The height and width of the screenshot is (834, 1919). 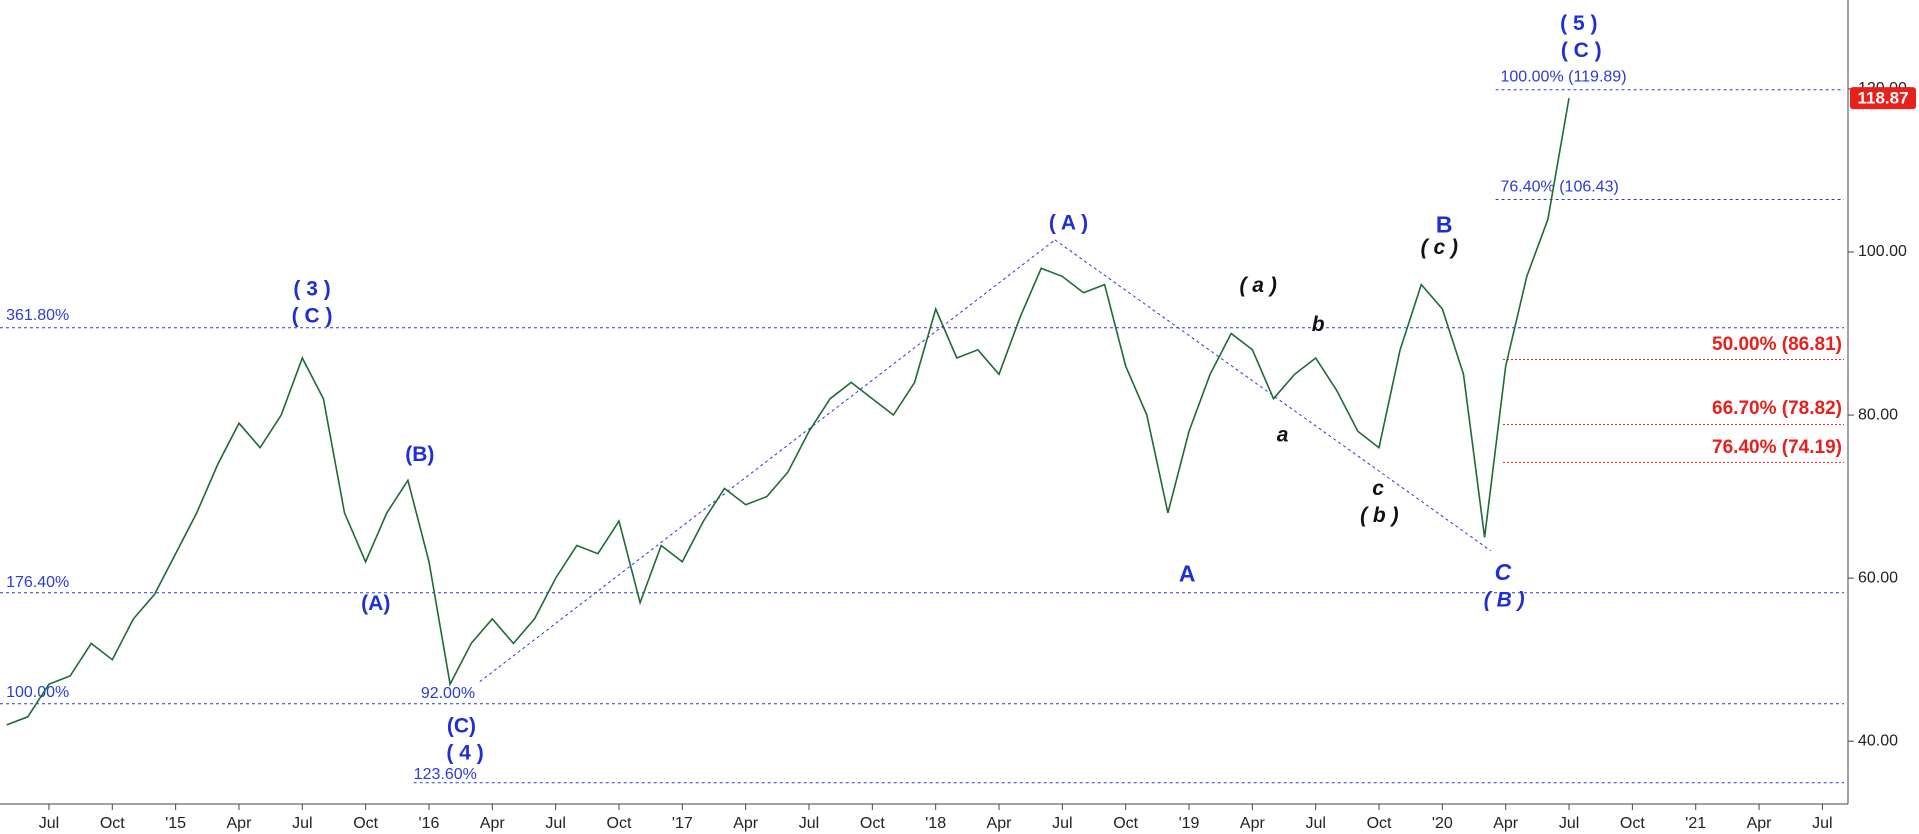 I want to click on level-label: 76.40% (74.19), so click(x=1777, y=447).